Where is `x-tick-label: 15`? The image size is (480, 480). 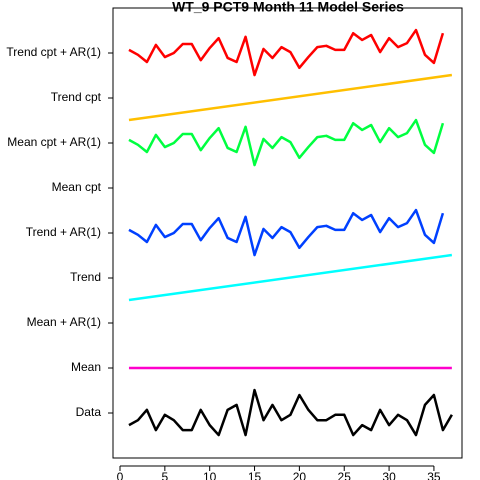
x-tick-label: 15 is located at coordinates (255, 475).